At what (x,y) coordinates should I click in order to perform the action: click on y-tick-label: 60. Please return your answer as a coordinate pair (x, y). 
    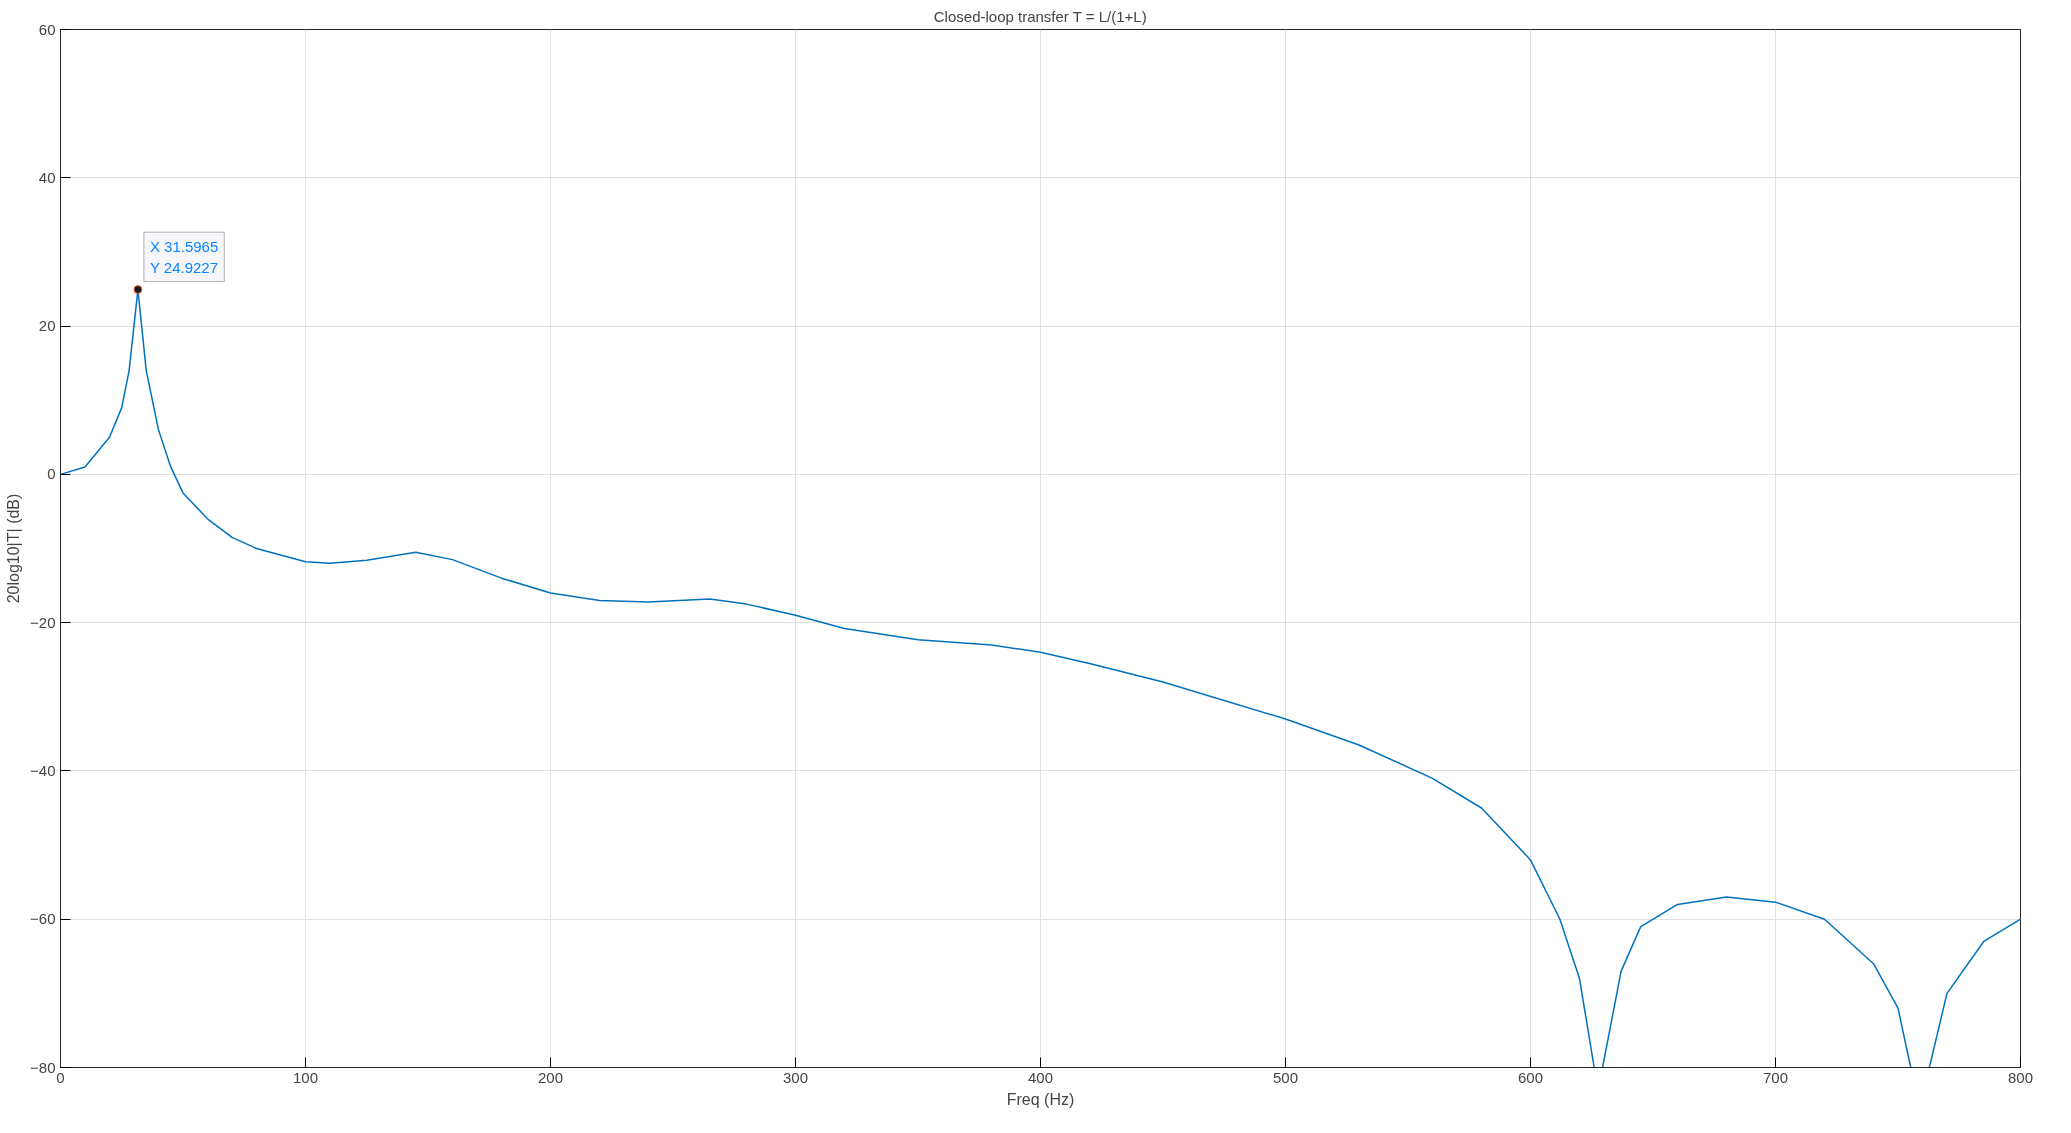
    Looking at the image, I should click on (47, 29).